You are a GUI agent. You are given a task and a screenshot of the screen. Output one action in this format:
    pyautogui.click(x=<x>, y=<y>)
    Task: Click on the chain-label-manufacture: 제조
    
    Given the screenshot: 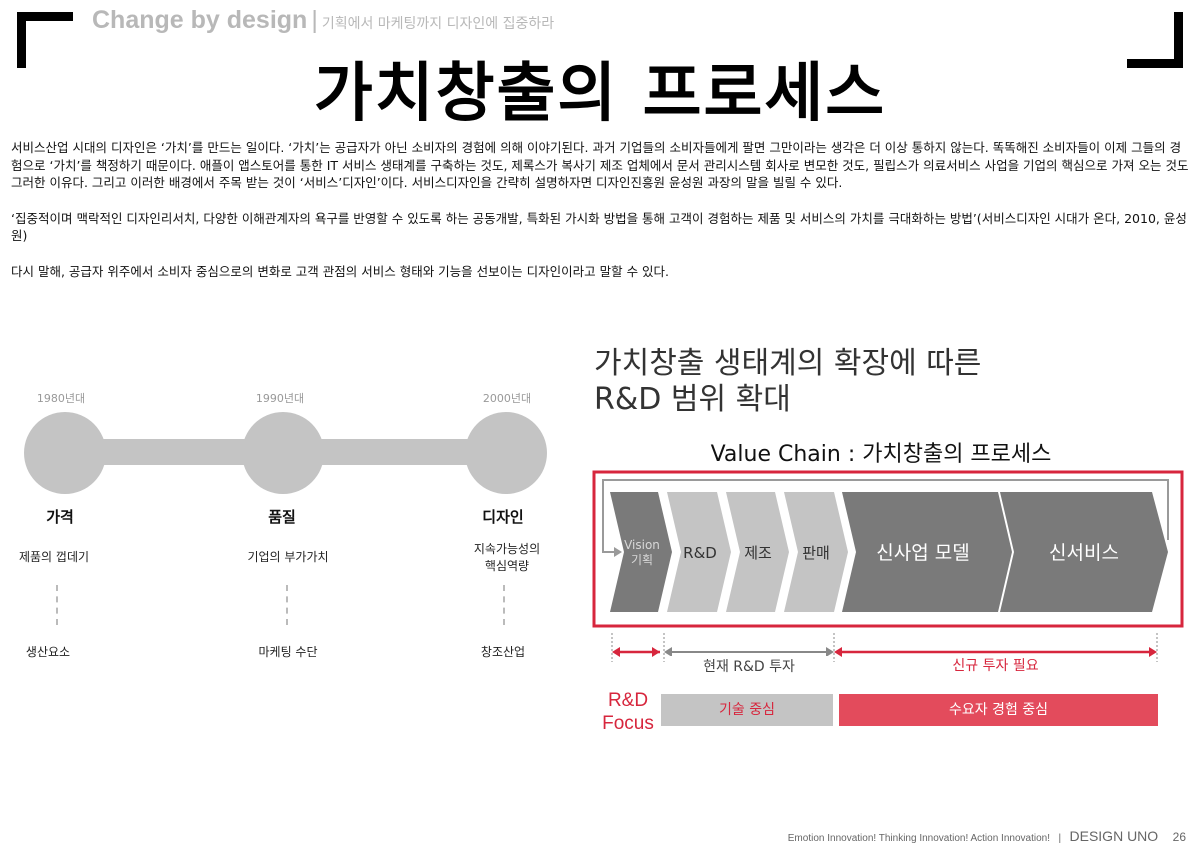 What is the action you would take?
    pyautogui.click(x=758, y=553)
    